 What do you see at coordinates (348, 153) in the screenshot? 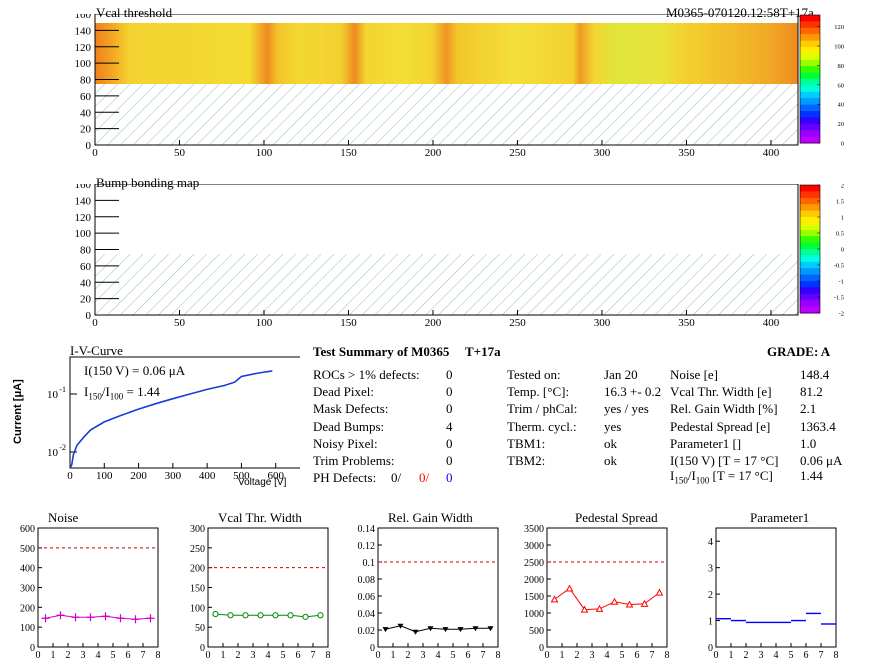
I see `vcal-x-tick-label: 150` at bounding box center [348, 153].